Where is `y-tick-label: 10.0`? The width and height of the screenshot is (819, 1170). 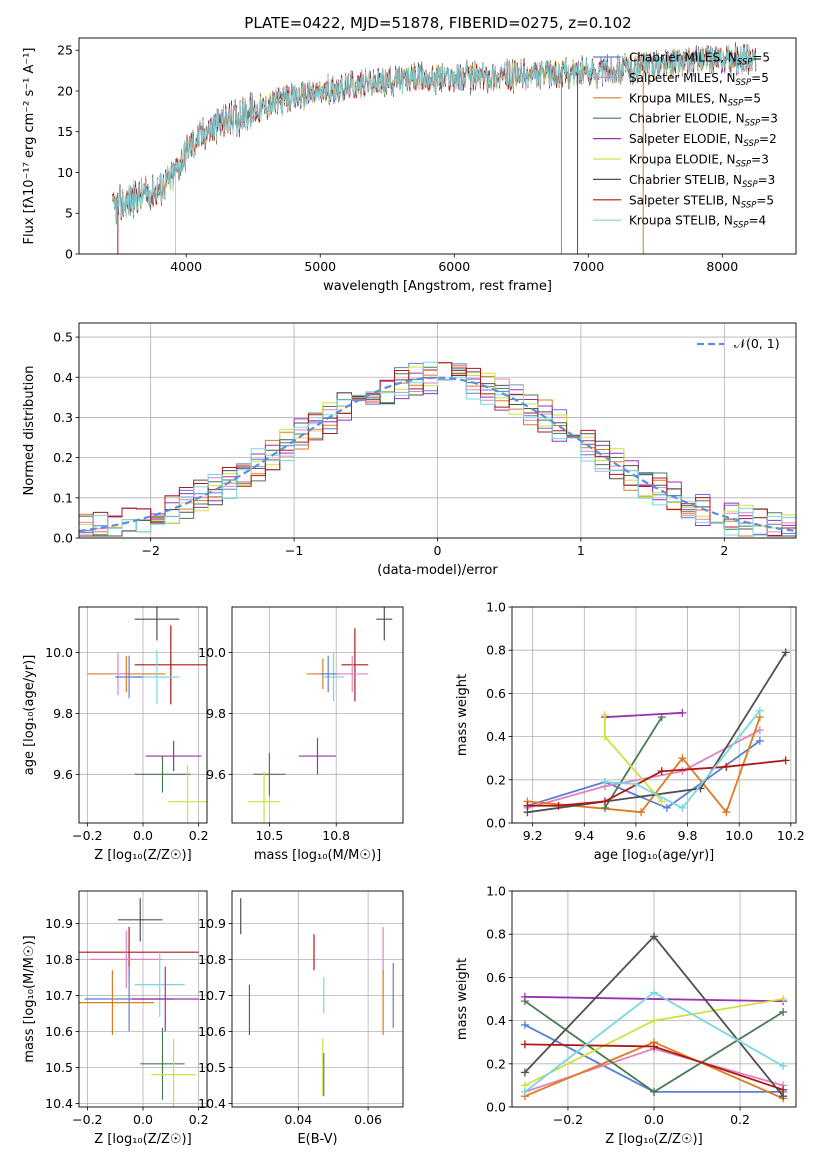 y-tick-label: 10.0 is located at coordinates (212, 652).